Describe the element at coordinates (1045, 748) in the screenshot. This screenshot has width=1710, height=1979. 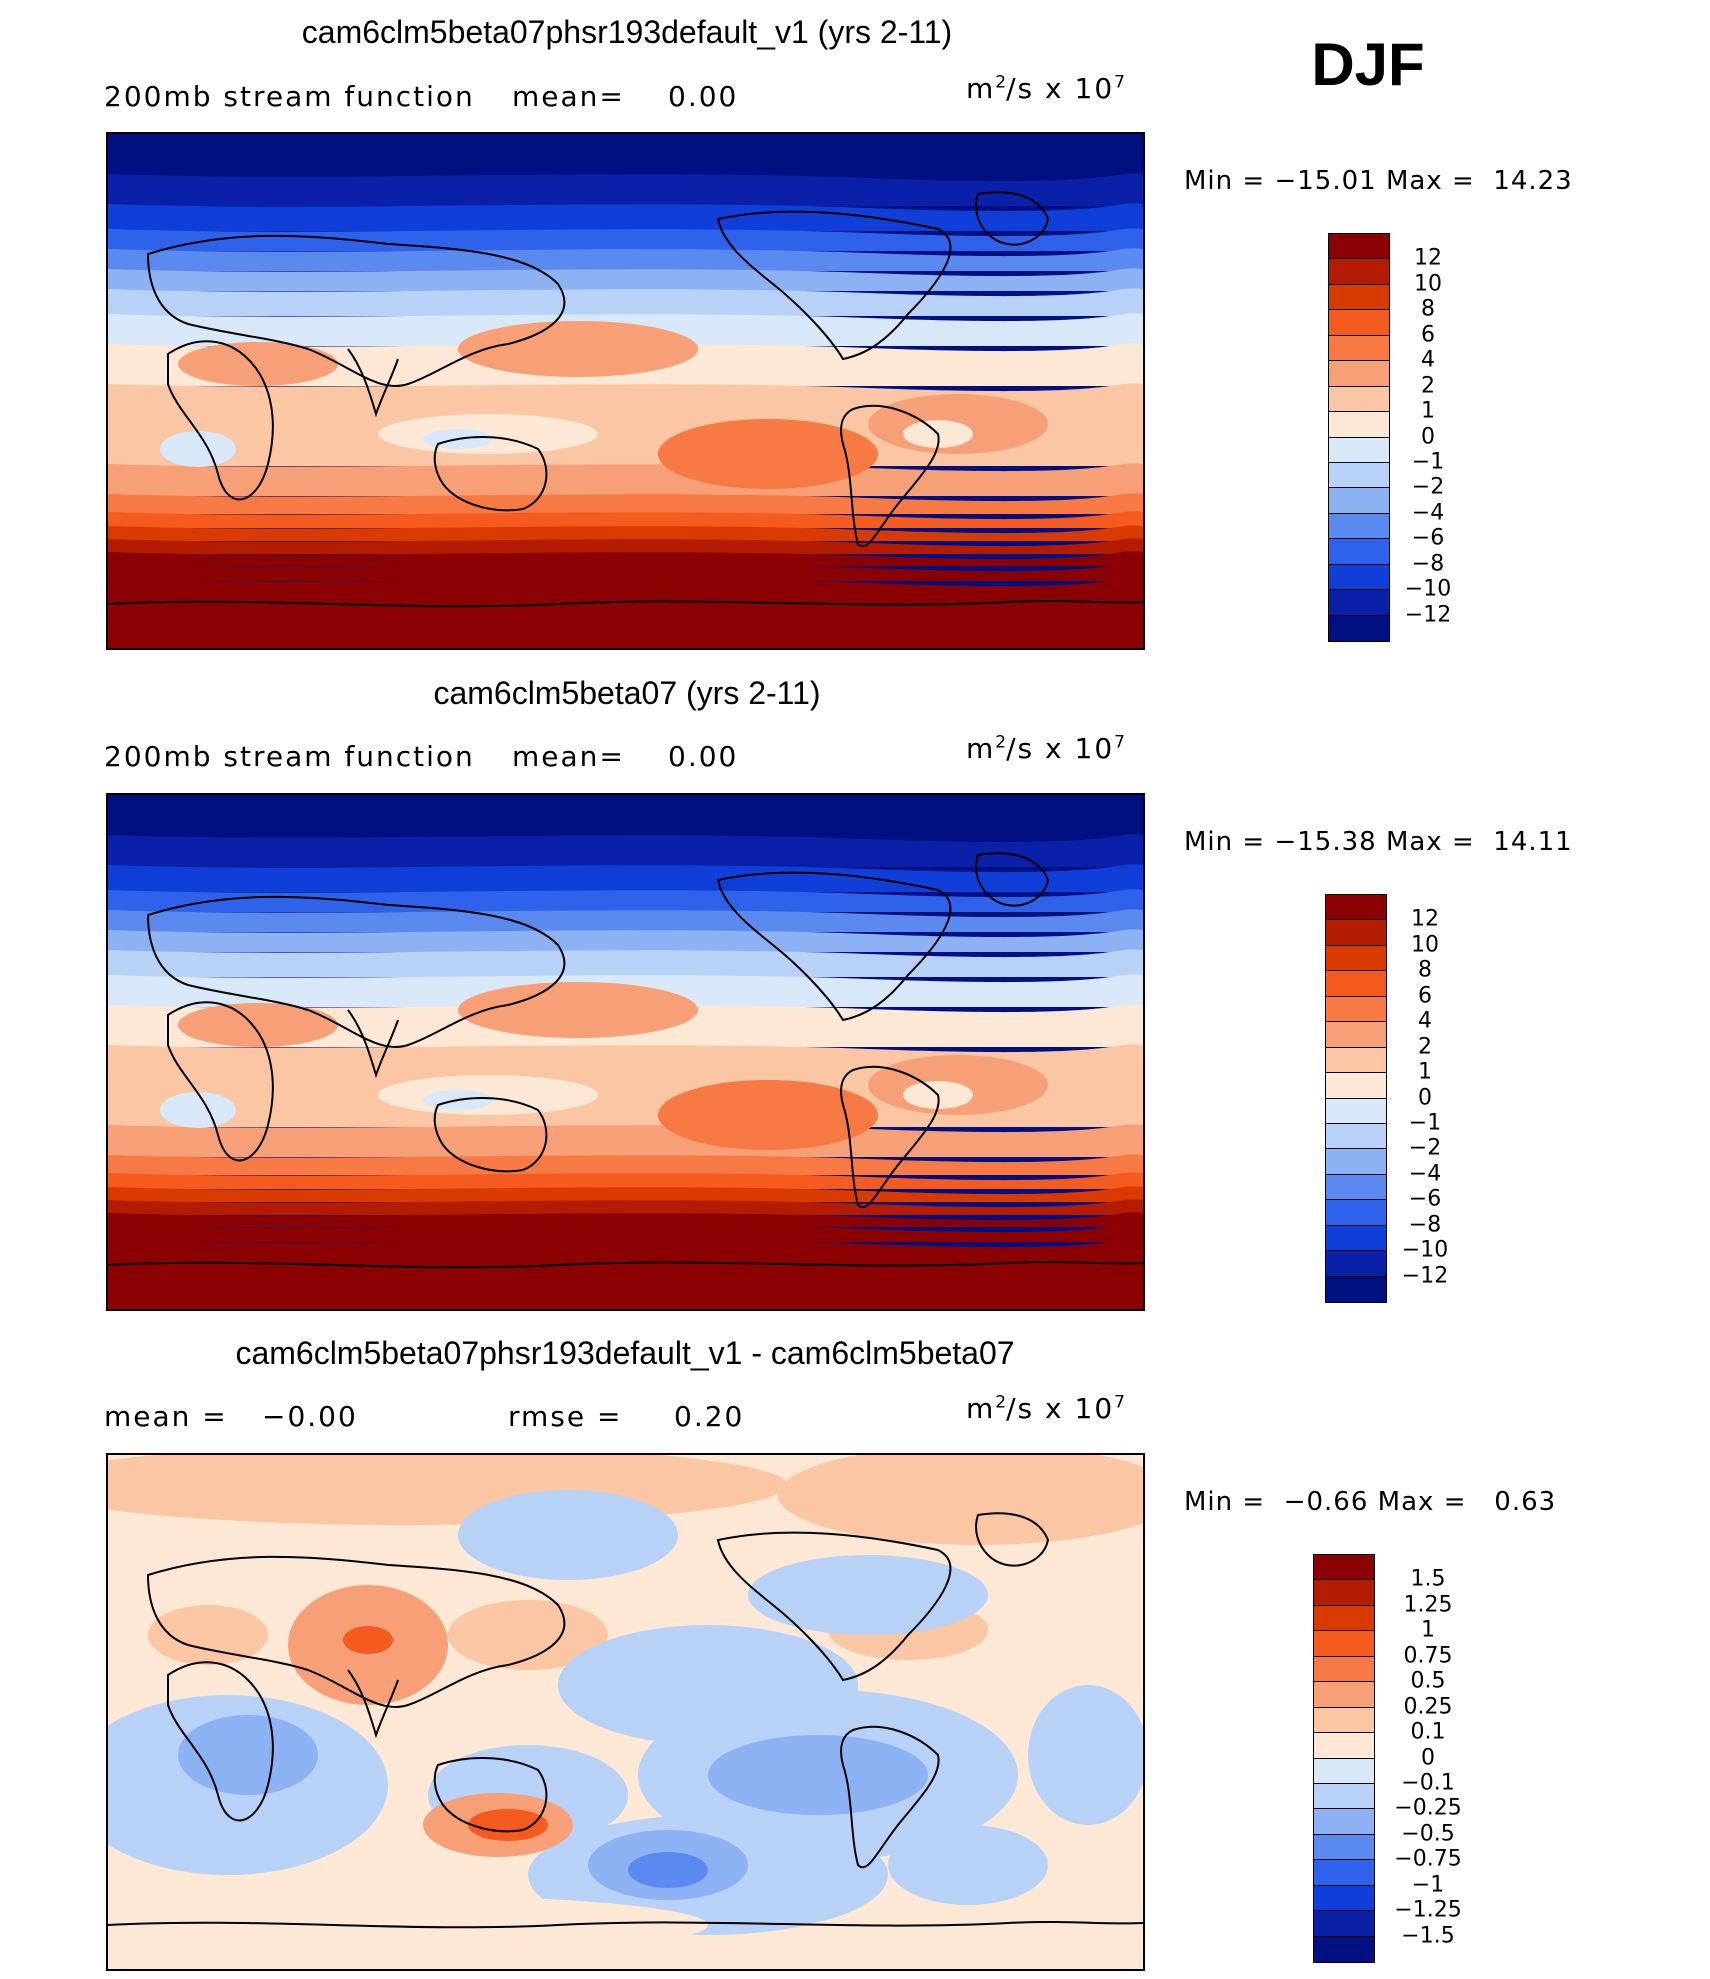
I see `panel2-units: m2/s x 107` at that location.